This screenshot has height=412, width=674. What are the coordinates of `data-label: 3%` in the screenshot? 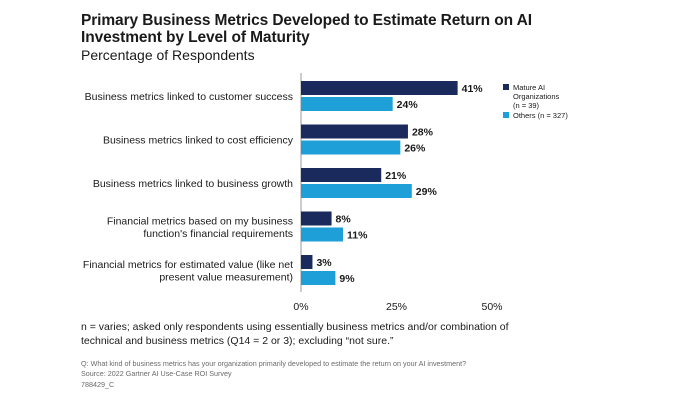 It's located at (324, 263).